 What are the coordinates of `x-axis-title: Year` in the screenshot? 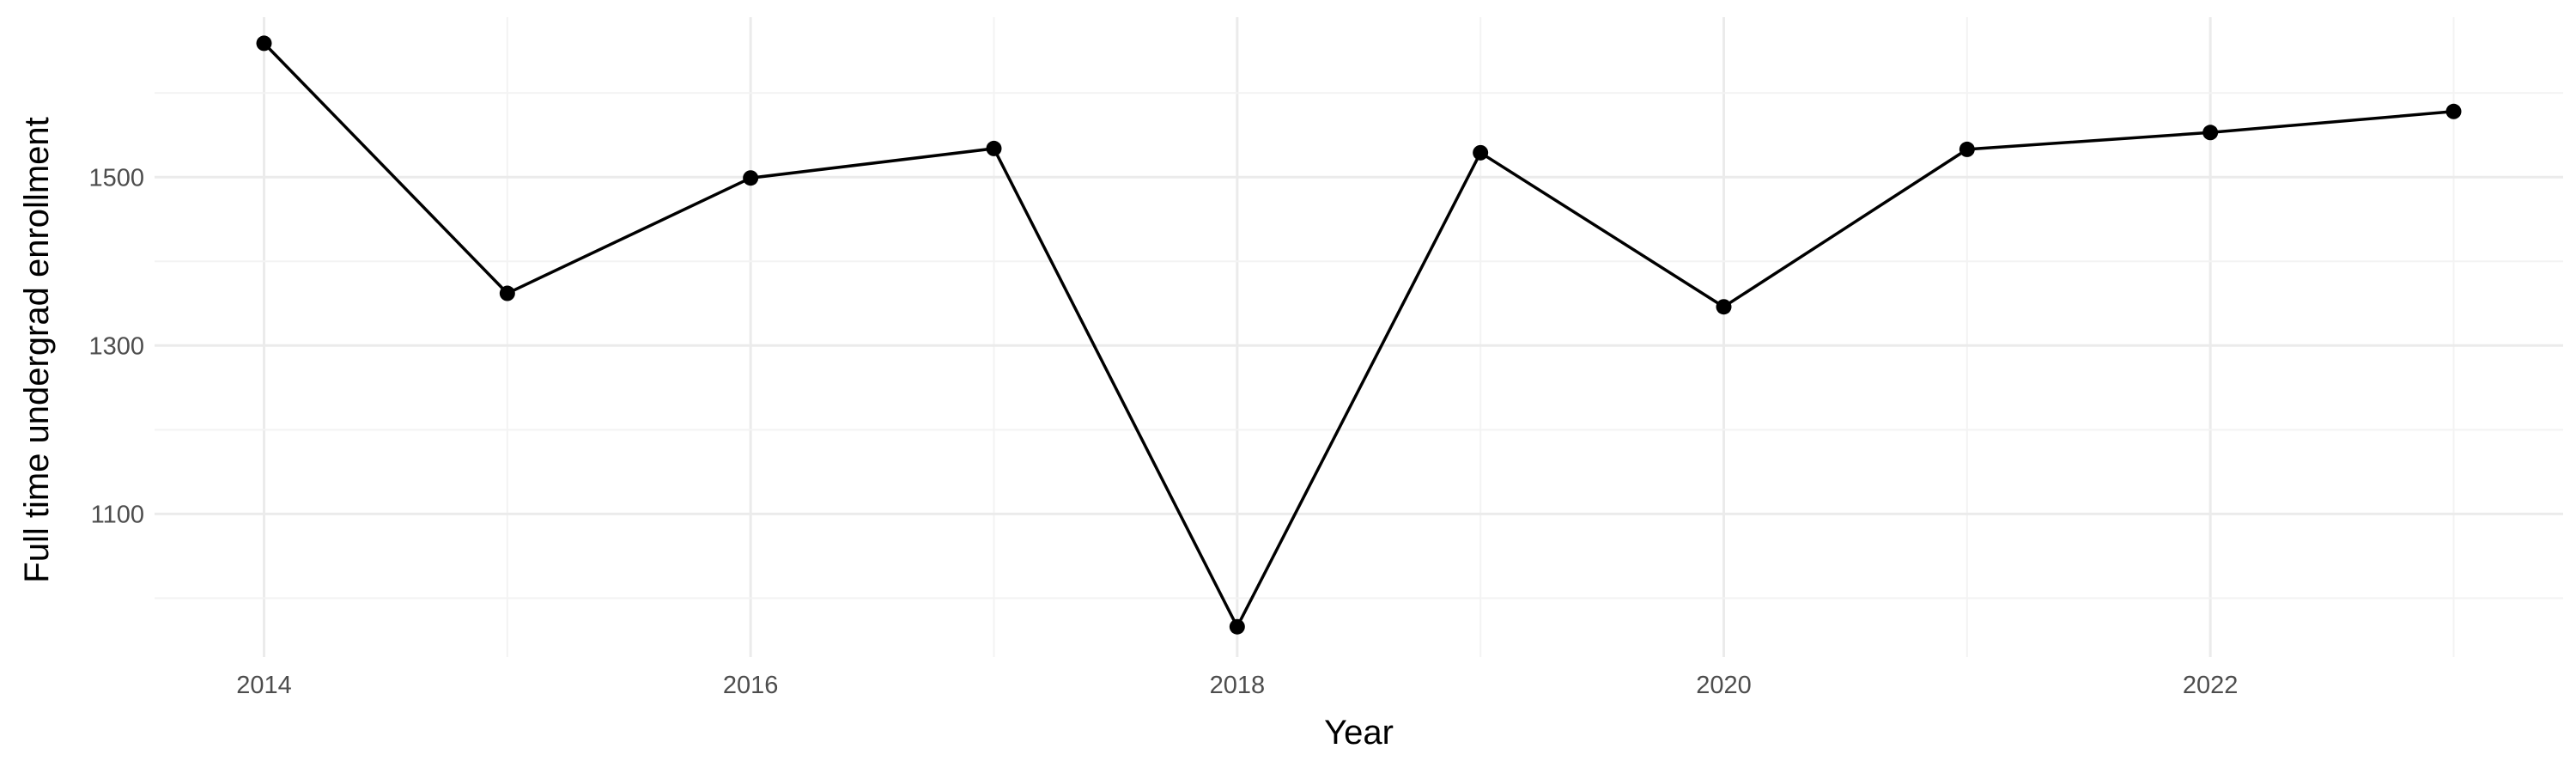 It's located at (1359, 733).